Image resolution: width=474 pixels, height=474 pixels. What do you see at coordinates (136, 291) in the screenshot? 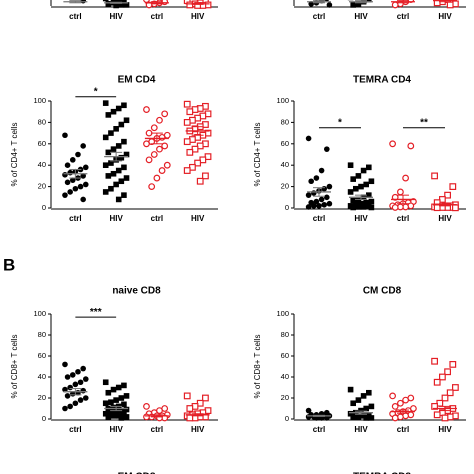
I see `chart-title: naive CD8` at bounding box center [136, 291].